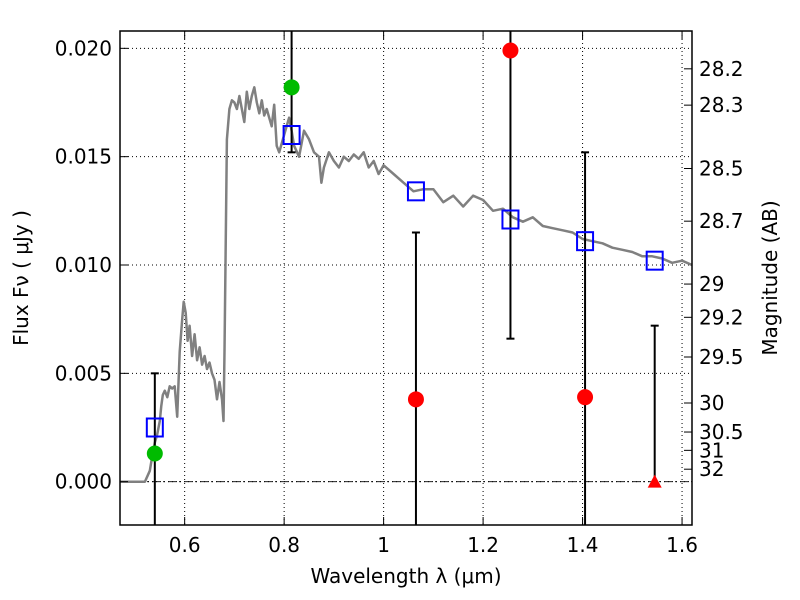 The image size is (800, 600). I want to click on mag-tick-label: 29, so click(711, 284).